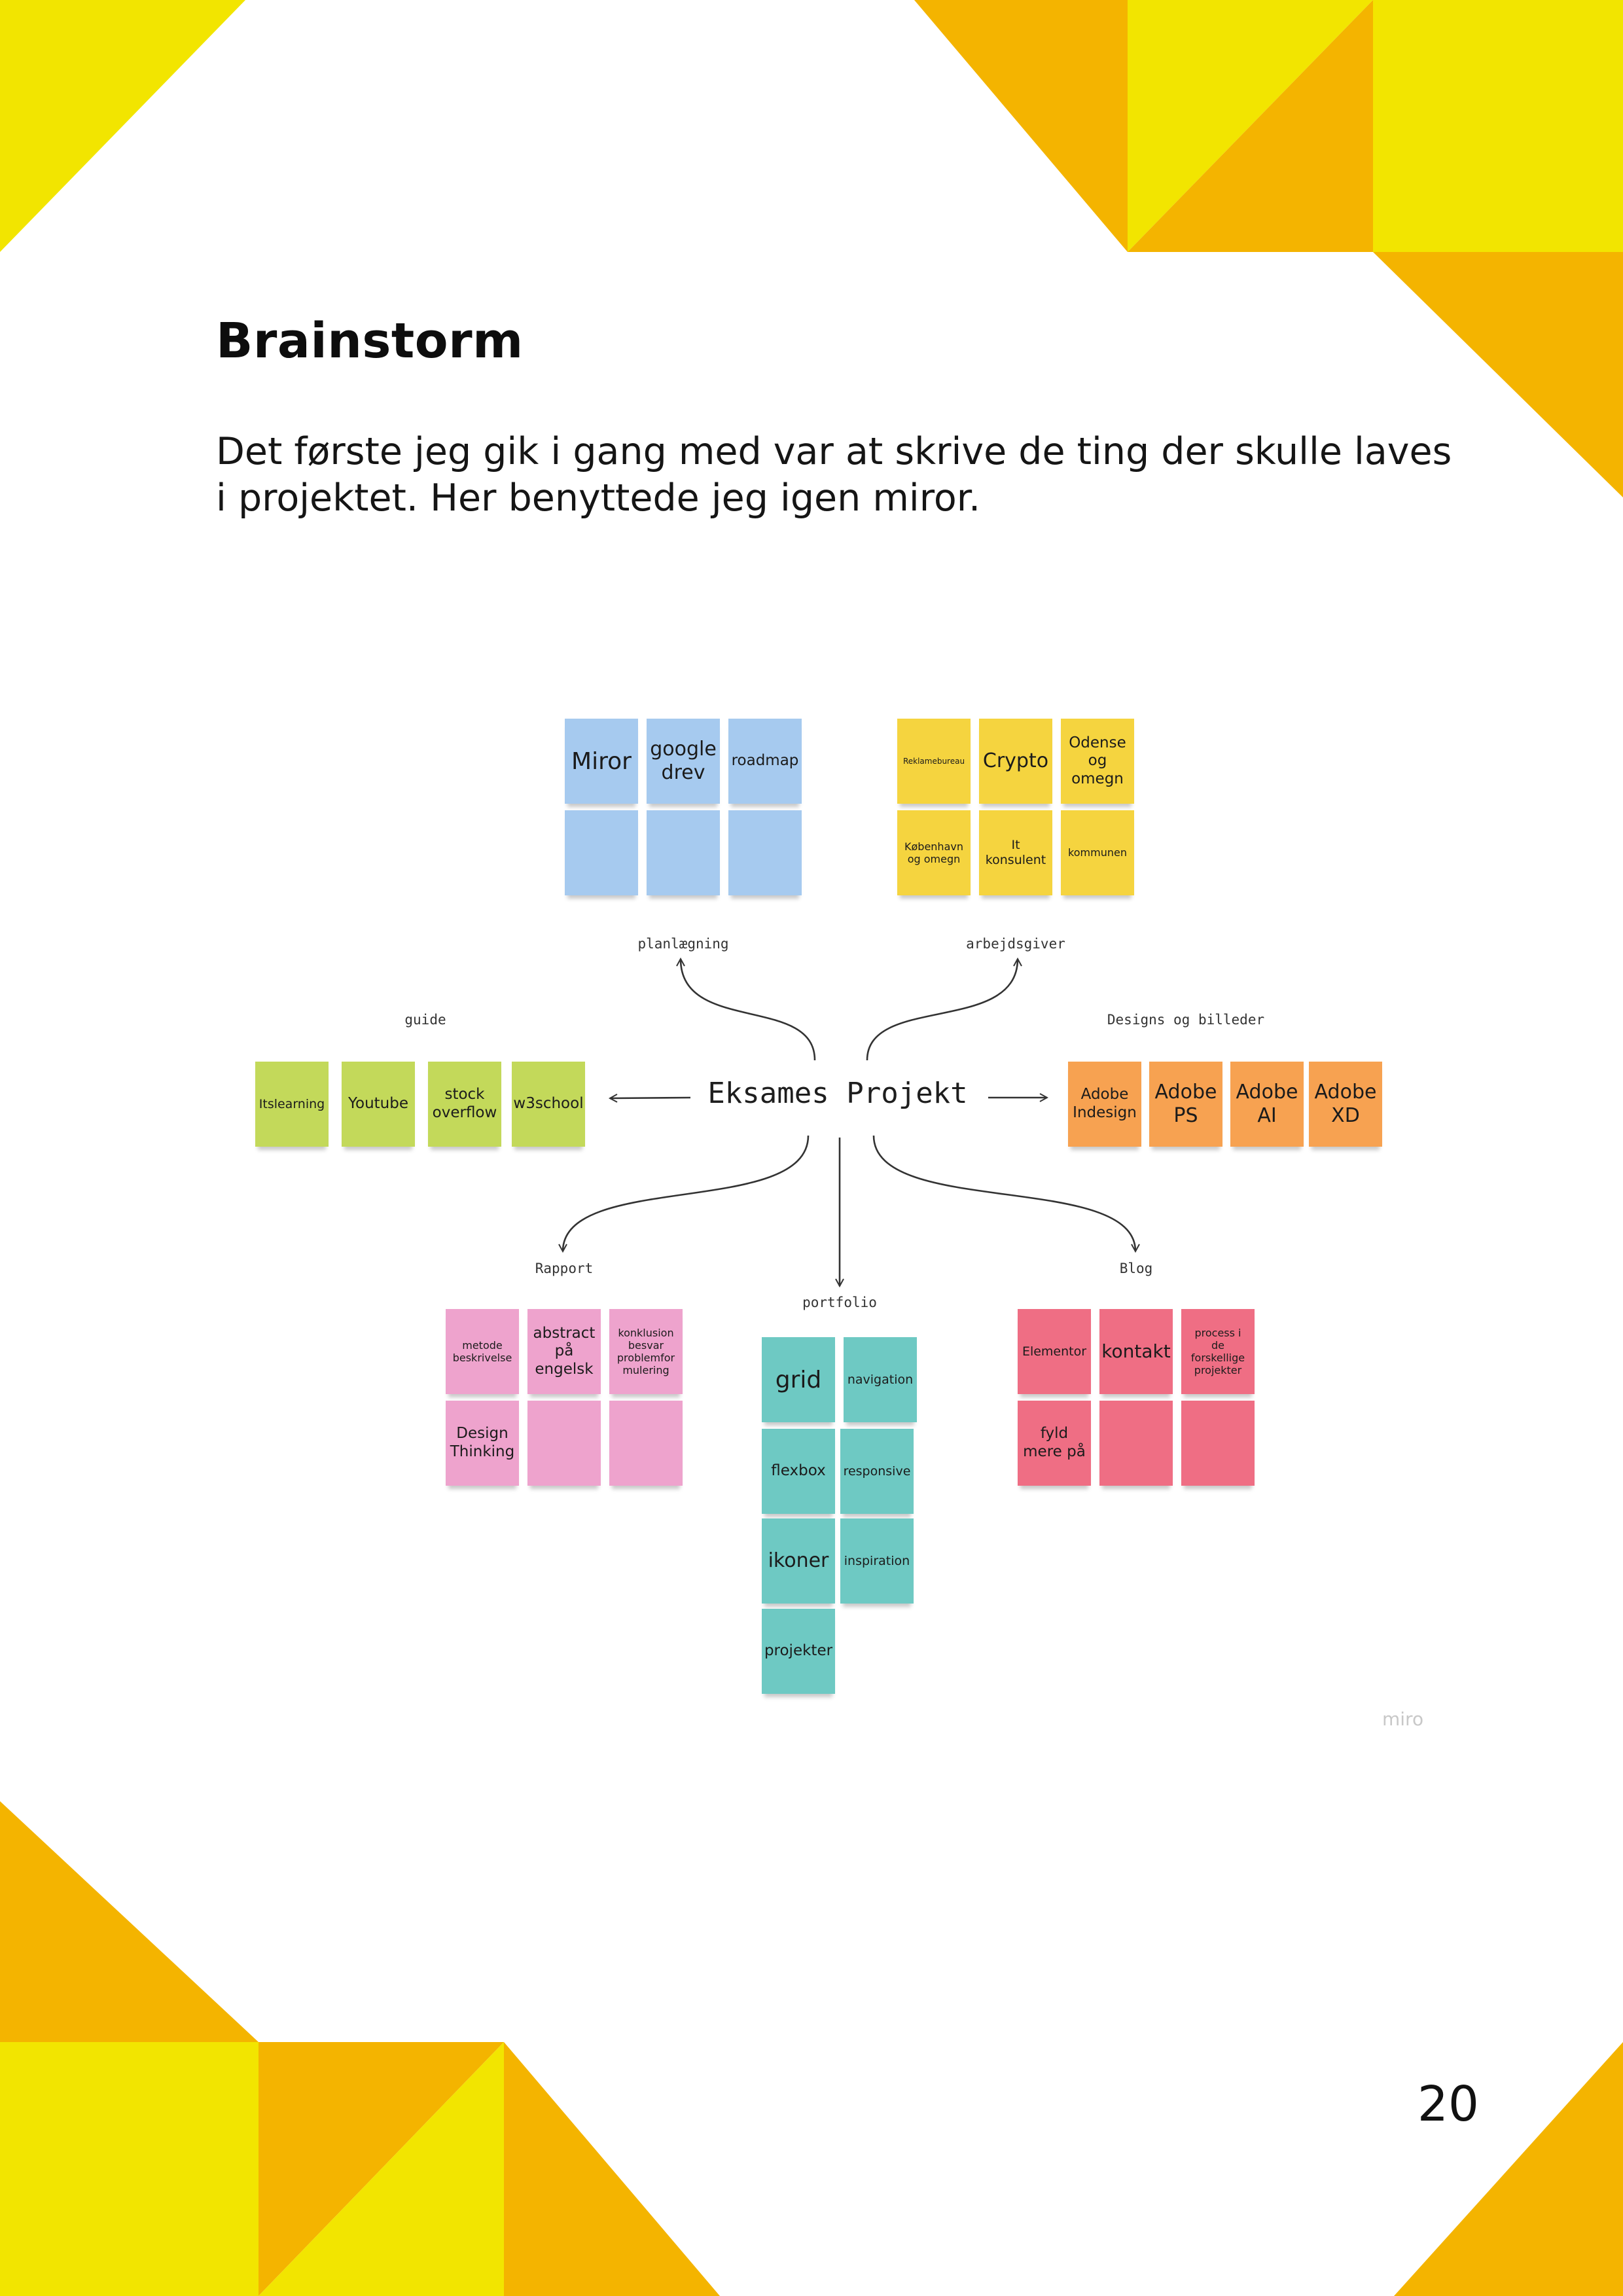 Image resolution: width=1623 pixels, height=2296 pixels. Describe the element at coordinates (1136, 1268) in the screenshot. I see `label-blog: Blog` at that location.